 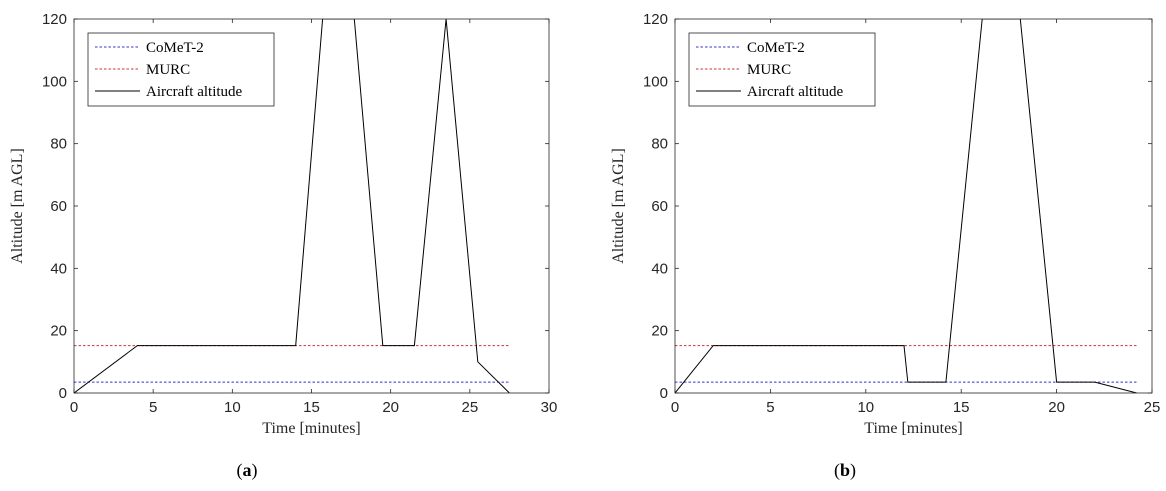 What do you see at coordinates (844, 470) in the screenshot?
I see `caption-b: (b)` at bounding box center [844, 470].